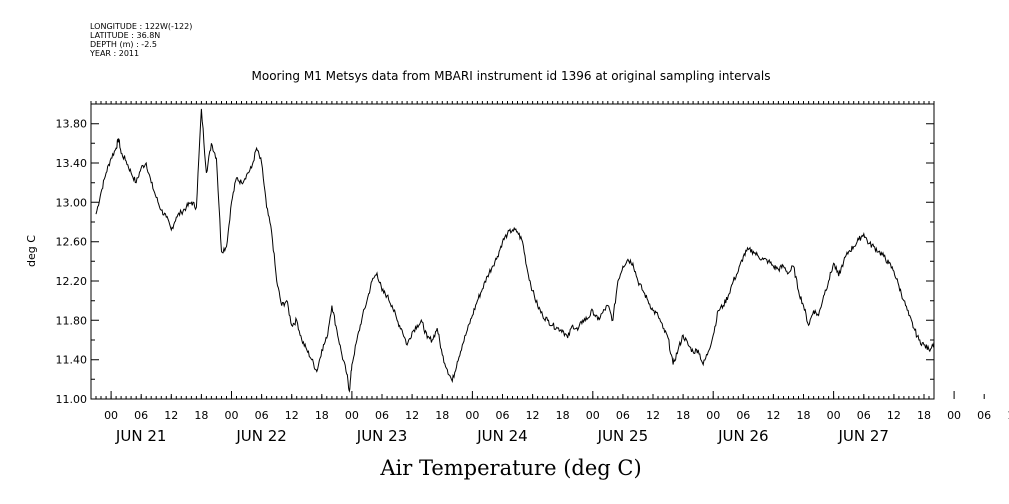  What do you see at coordinates (123, 44) in the screenshot?
I see `depth-label: DEPTH (m) : -2.5` at bounding box center [123, 44].